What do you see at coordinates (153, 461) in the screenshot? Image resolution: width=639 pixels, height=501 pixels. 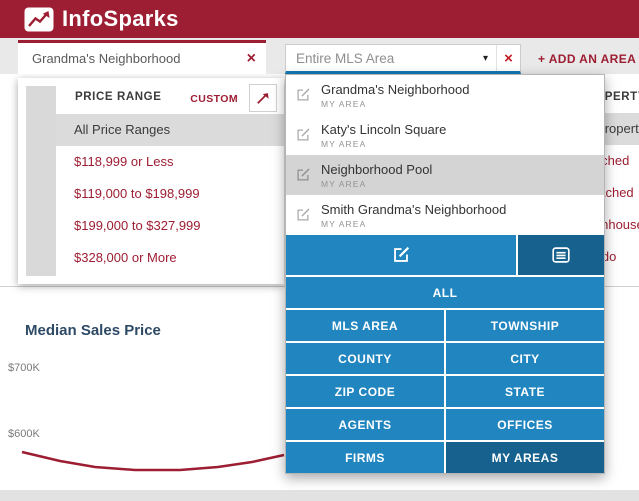 I see `price-trend-line` at bounding box center [153, 461].